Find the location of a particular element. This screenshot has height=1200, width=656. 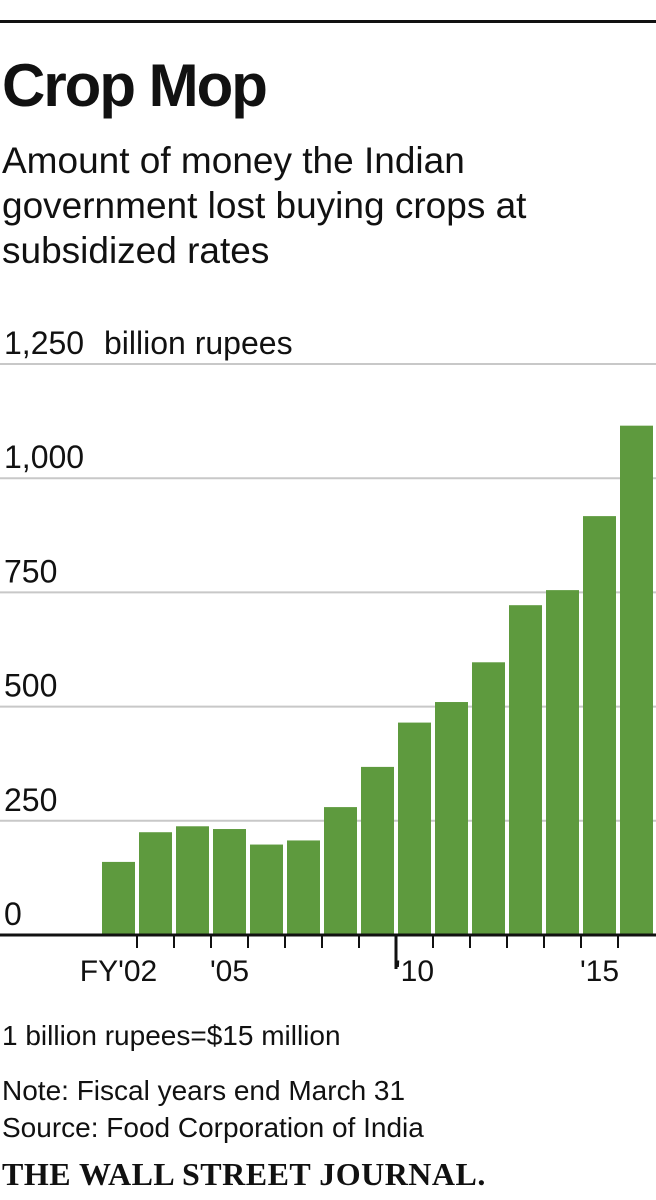

y-tick-label: 250 is located at coordinates (30, 800).